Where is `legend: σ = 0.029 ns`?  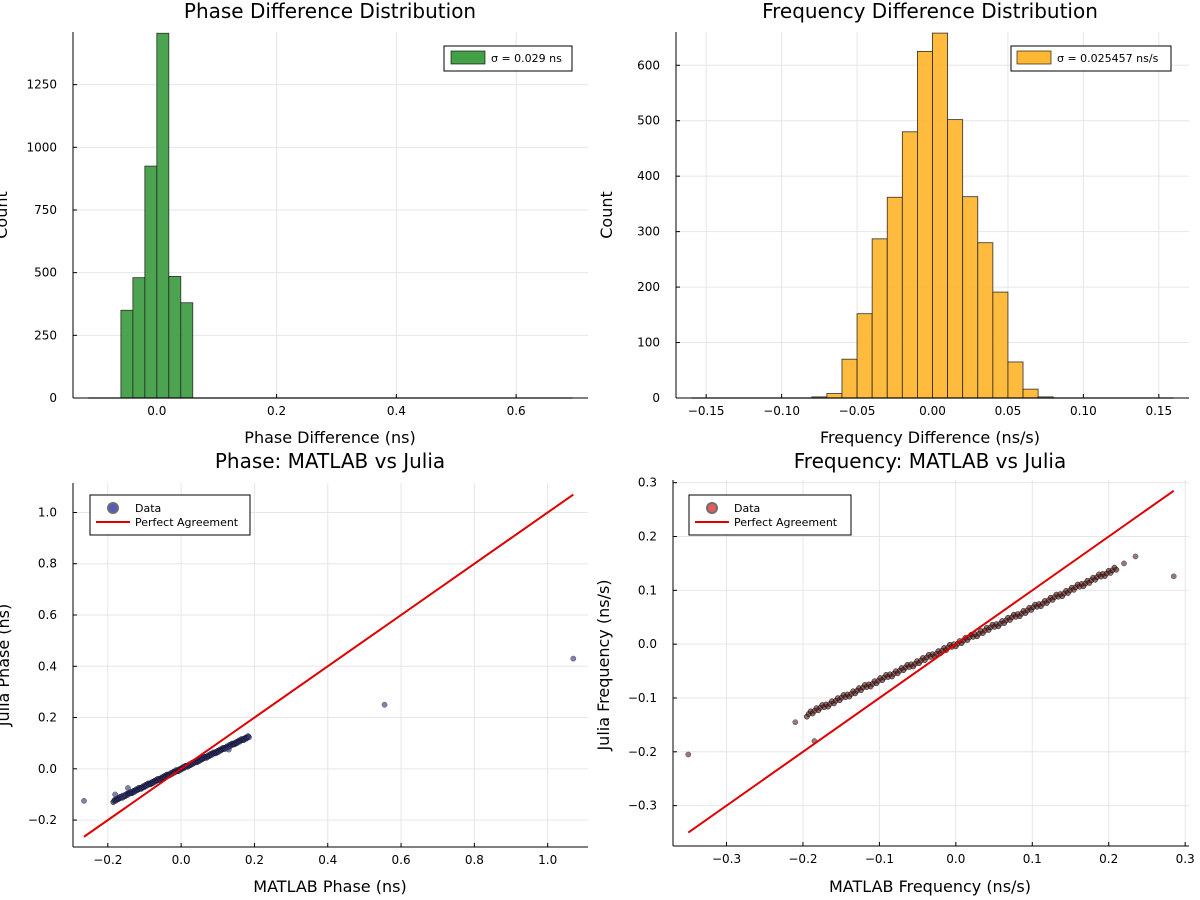 legend: σ = 0.029 ns is located at coordinates (508, 58).